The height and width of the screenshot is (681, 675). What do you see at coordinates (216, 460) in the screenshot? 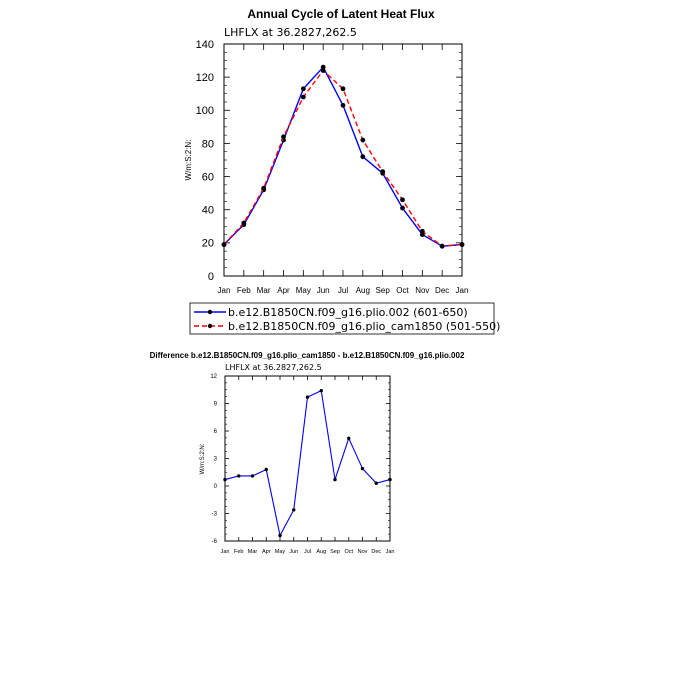
I see `y-tick-label: 3` at bounding box center [216, 460].